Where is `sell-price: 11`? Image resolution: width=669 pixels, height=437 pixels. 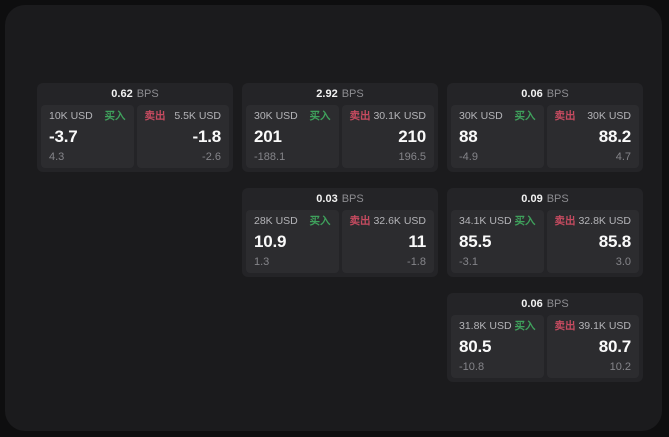 sell-price: 11 is located at coordinates (417, 241).